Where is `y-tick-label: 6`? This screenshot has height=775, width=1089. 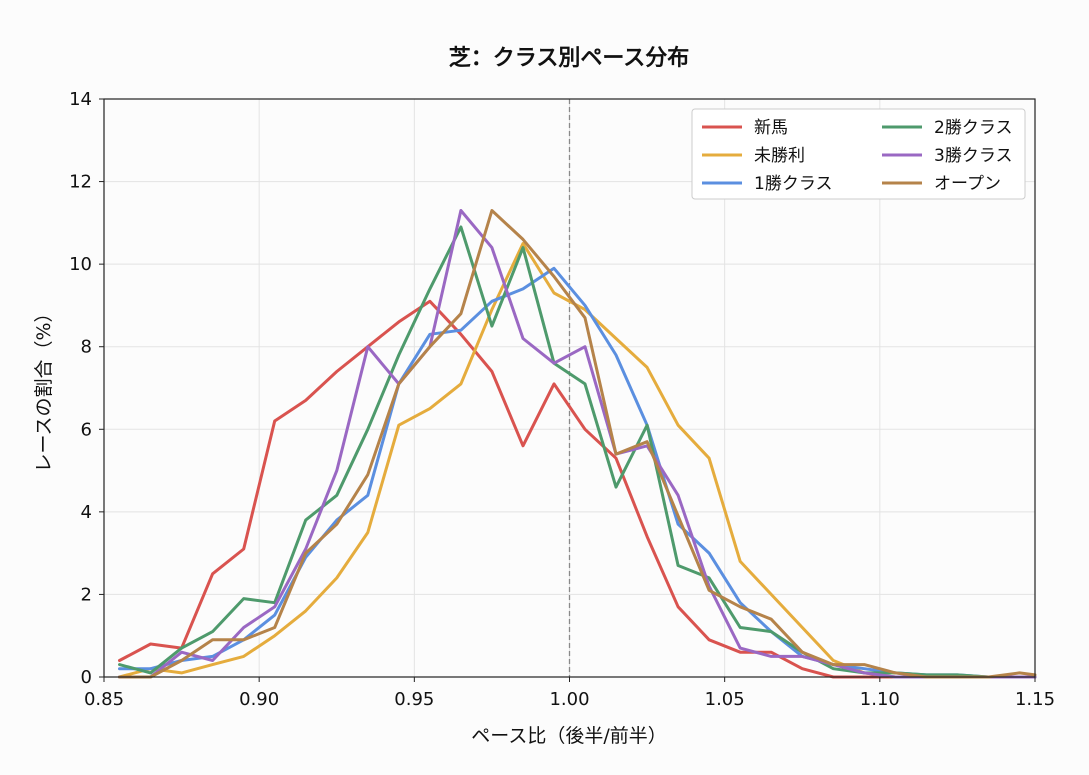
y-tick-label: 6 is located at coordinates (86, 429).